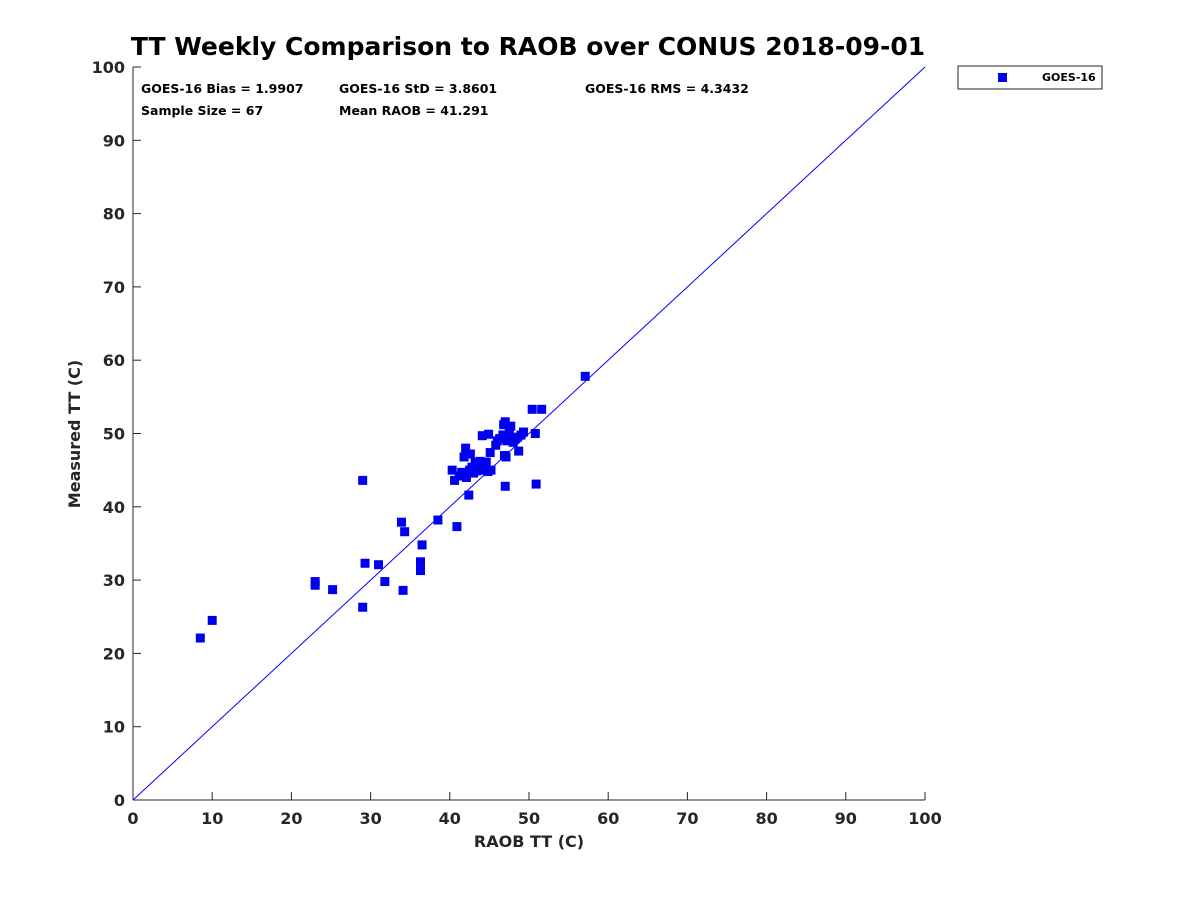 The height and width of the screenshot is (900, 1200). Describe the element at coordinates (222, 88) in the screenshot. I see `stat-bias: GOES-16 Bias = 1.9907` at that location.